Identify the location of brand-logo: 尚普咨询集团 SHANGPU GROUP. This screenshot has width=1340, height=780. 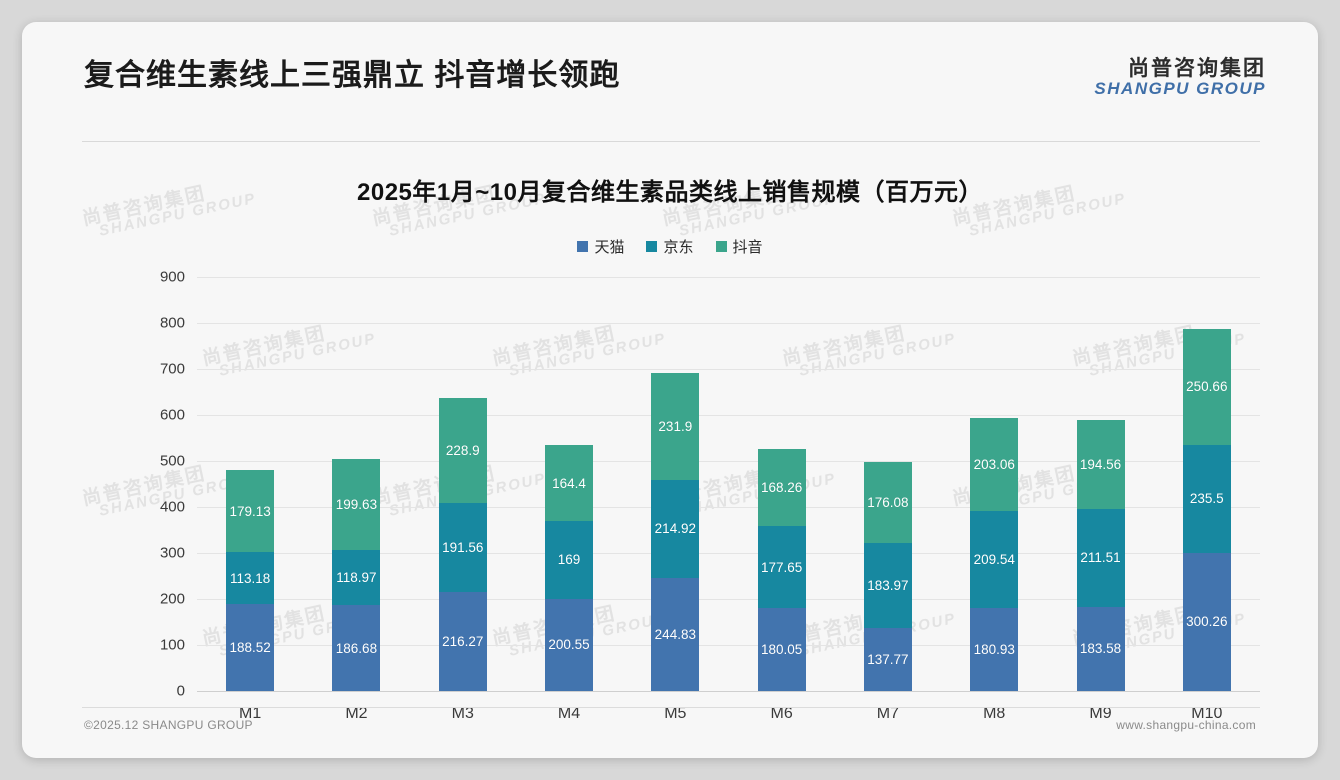
(1180, 77).